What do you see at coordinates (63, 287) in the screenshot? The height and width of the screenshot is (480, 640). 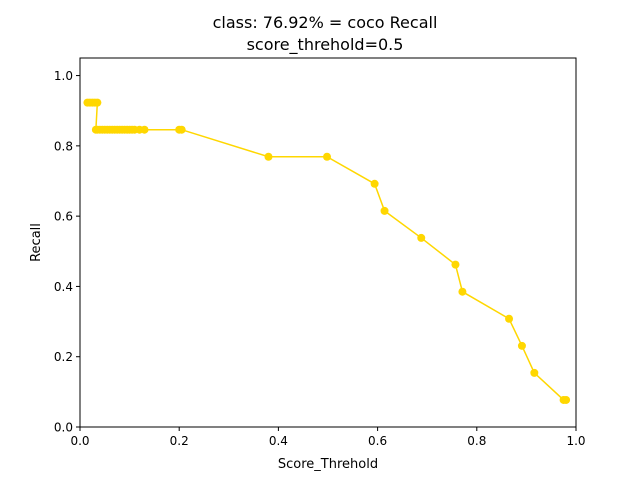 I see `y-tick-label: 0.4` at bounding box center [63, 287].